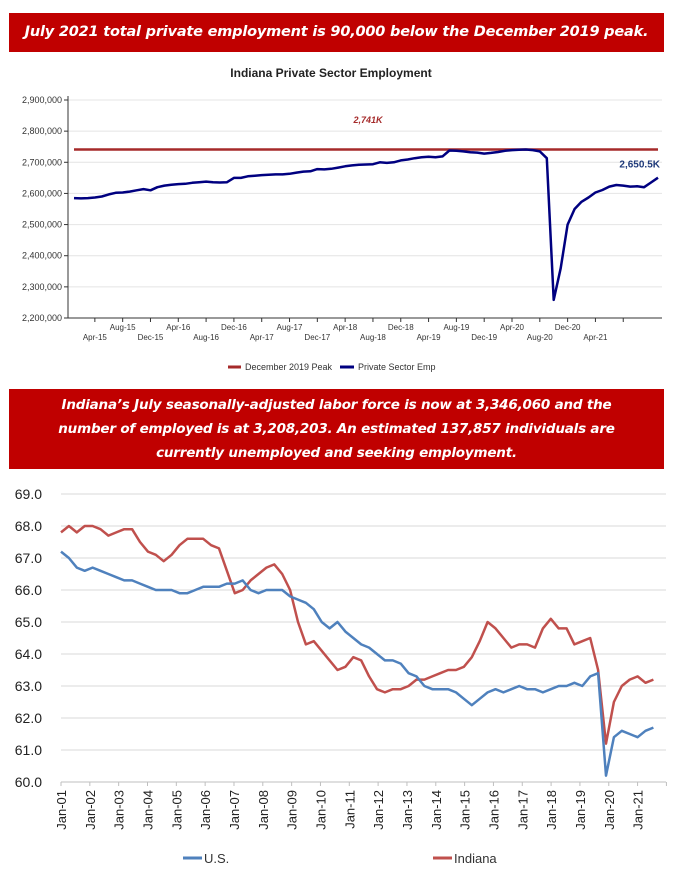 This screenshot has width=683, height=882. I want to click on legend-label-peak: December 2019 Peak, so click(289, 367).